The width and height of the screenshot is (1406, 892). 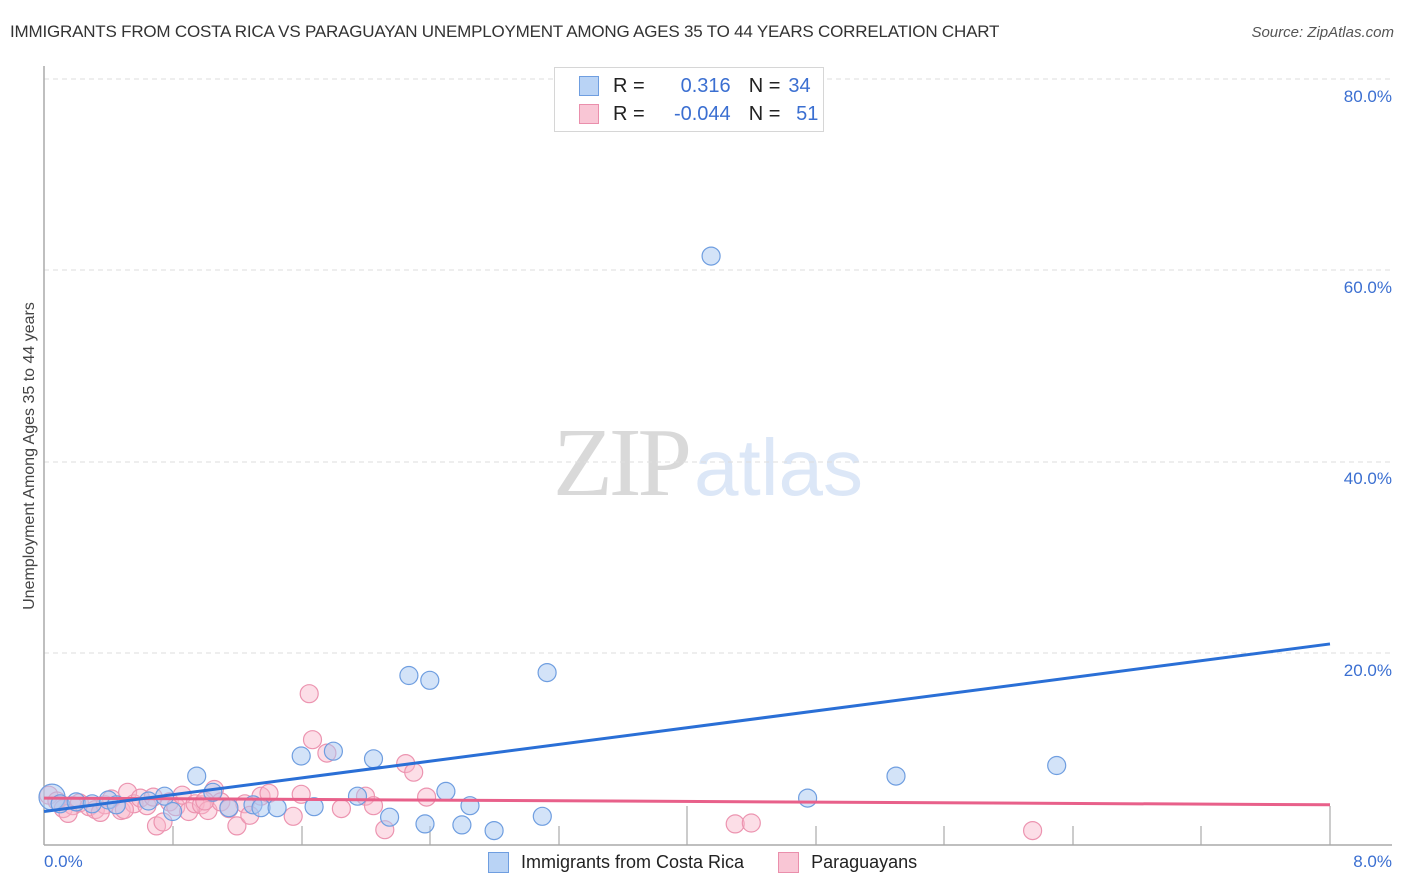 I want to click on y-axis-label: Unemployment Among Ages 35 to 44 years, so click(x=29, y=456).